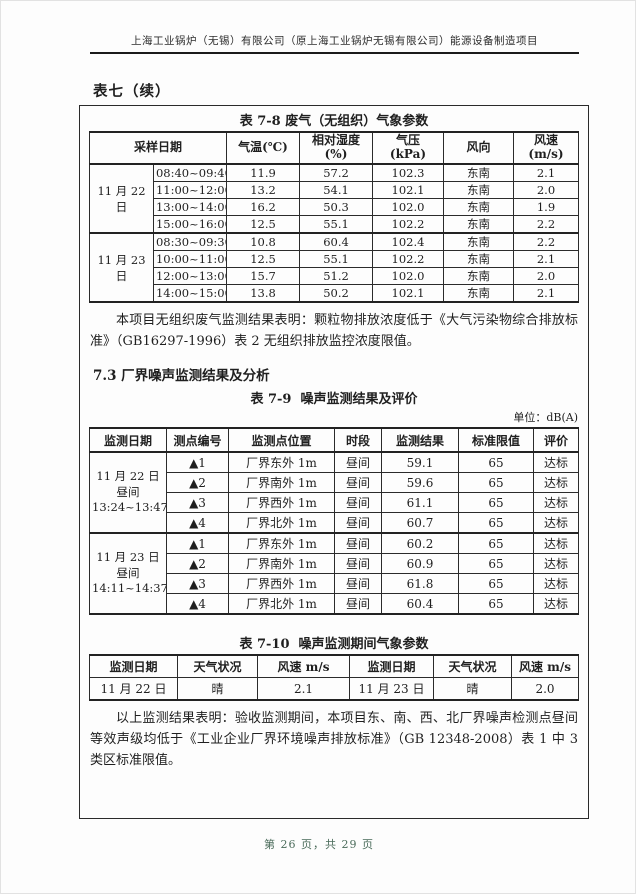 The width and height of the screenshot is (636, 894). What do you see at coordinates (190, 207) in the screenshot?
I see `table-cell: 13:00~14:00` at bounding box center [190, 207].